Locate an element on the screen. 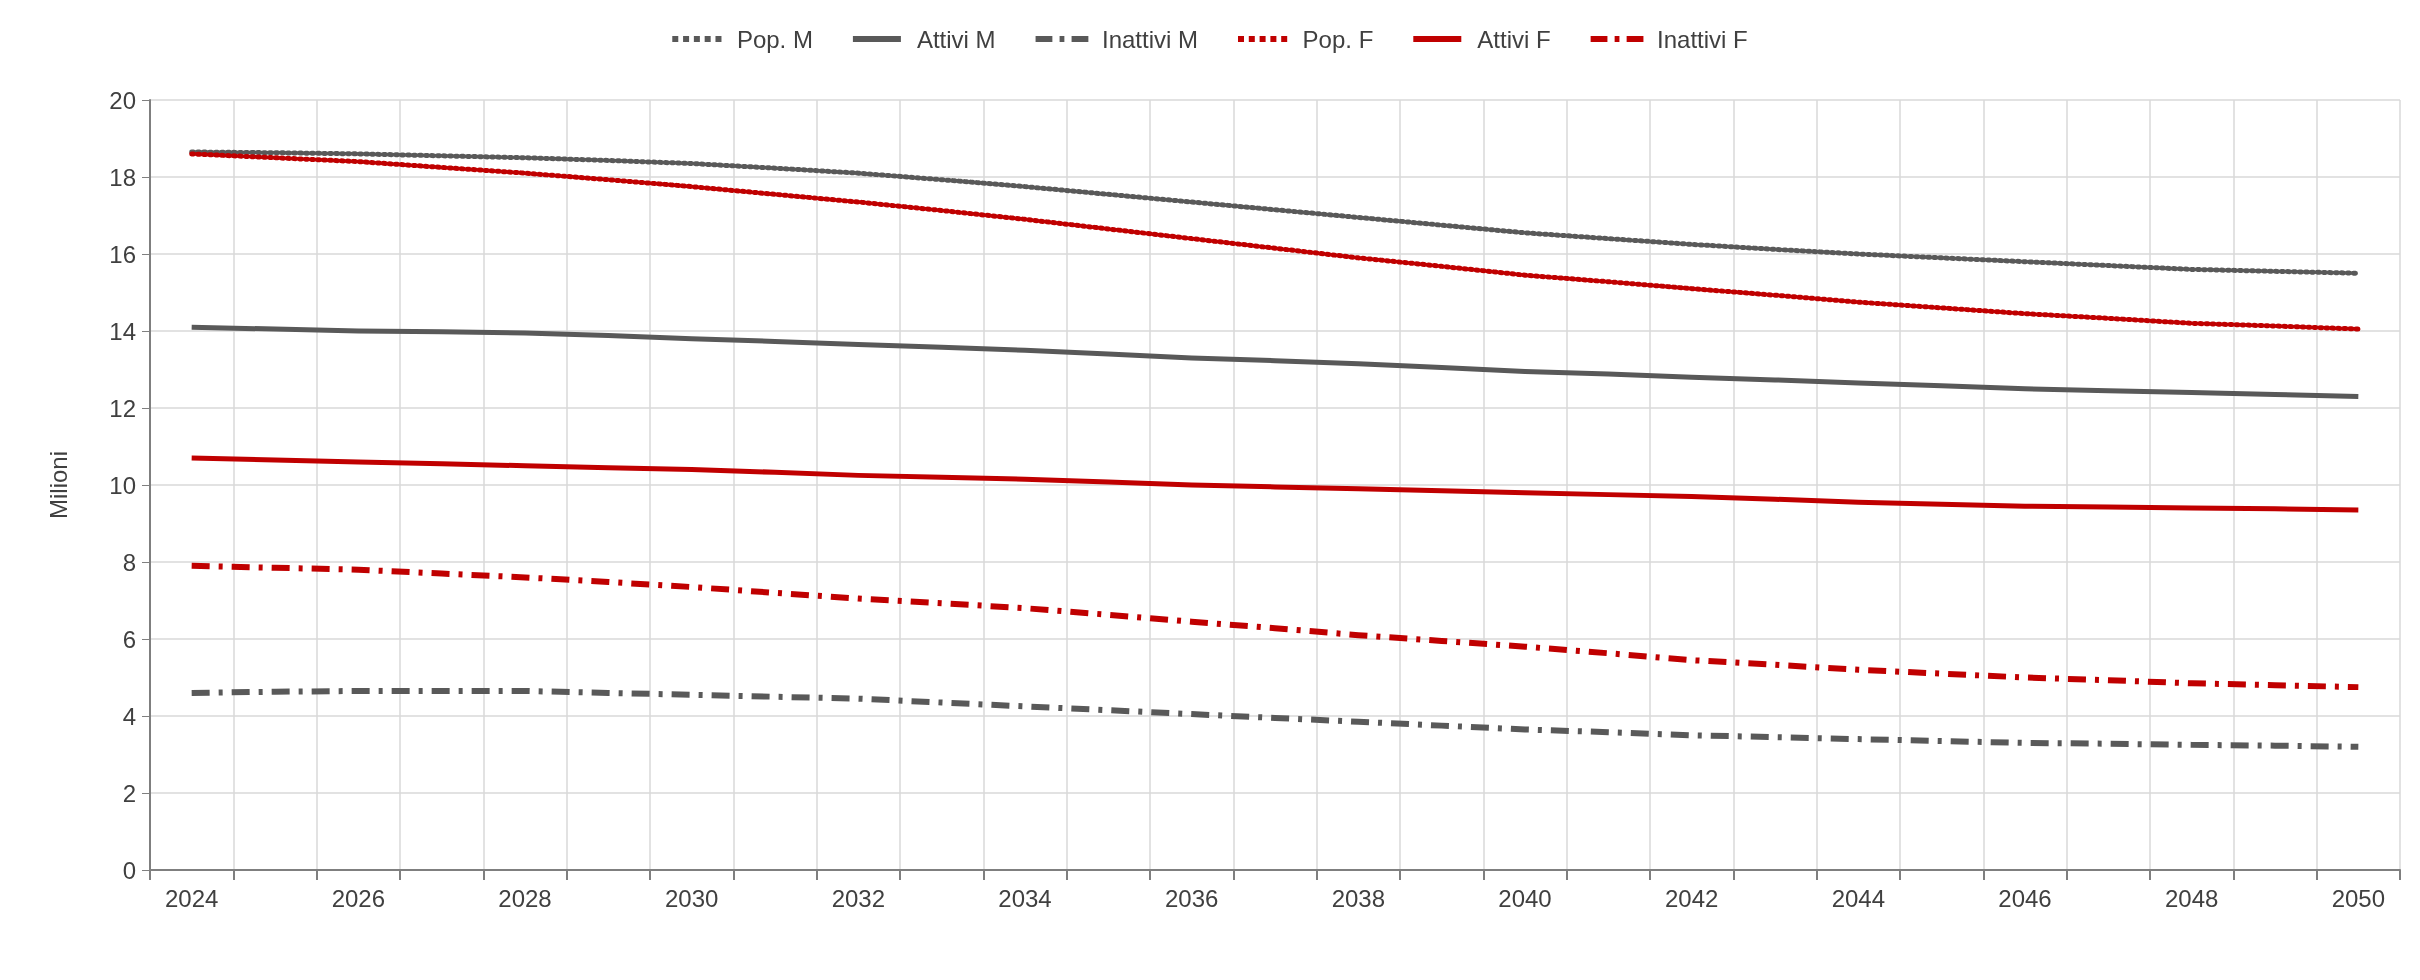 The width and height of the screenshot is (2420, 980). y-axis-title: Milioni is located at coordinates (58, 485).